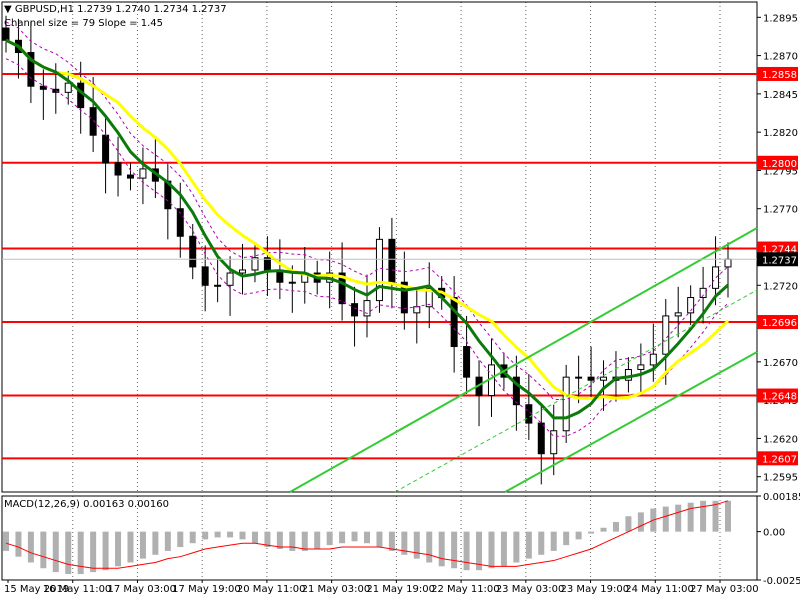  What do you see at coordinates (120, 9) in the screenshot?
I see `symbol-ohlc-text: GBPUSD,H1 1.2739 1.2740 1.2734 1.2737` at bounding box center [120, 9].